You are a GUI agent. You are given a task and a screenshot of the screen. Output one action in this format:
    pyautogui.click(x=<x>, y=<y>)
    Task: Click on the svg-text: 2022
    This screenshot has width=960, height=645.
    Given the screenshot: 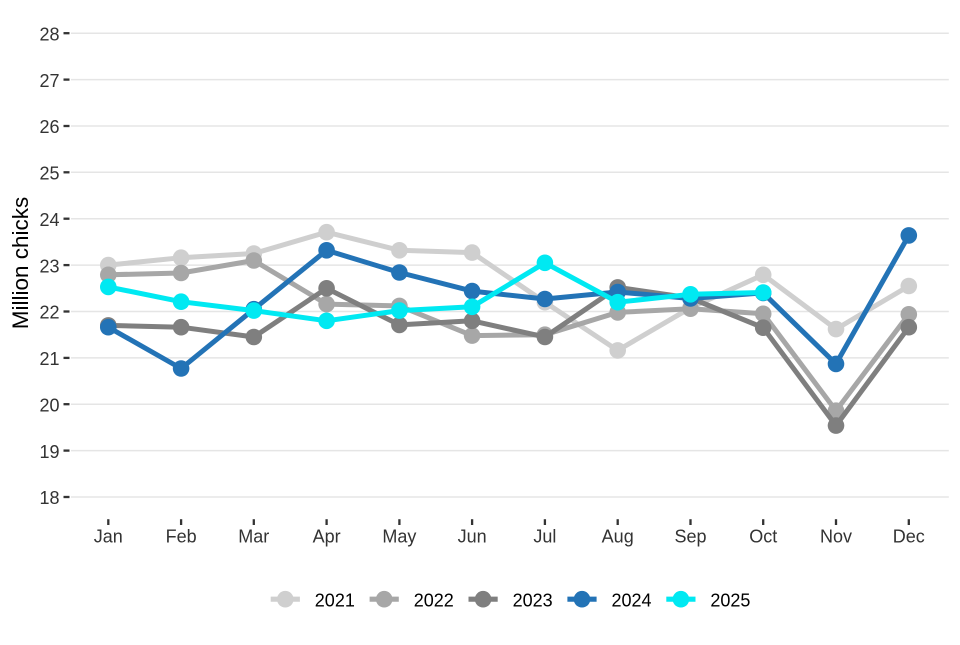 What is the action you would take?
    pyautogui.click(x=434, y=600)
    